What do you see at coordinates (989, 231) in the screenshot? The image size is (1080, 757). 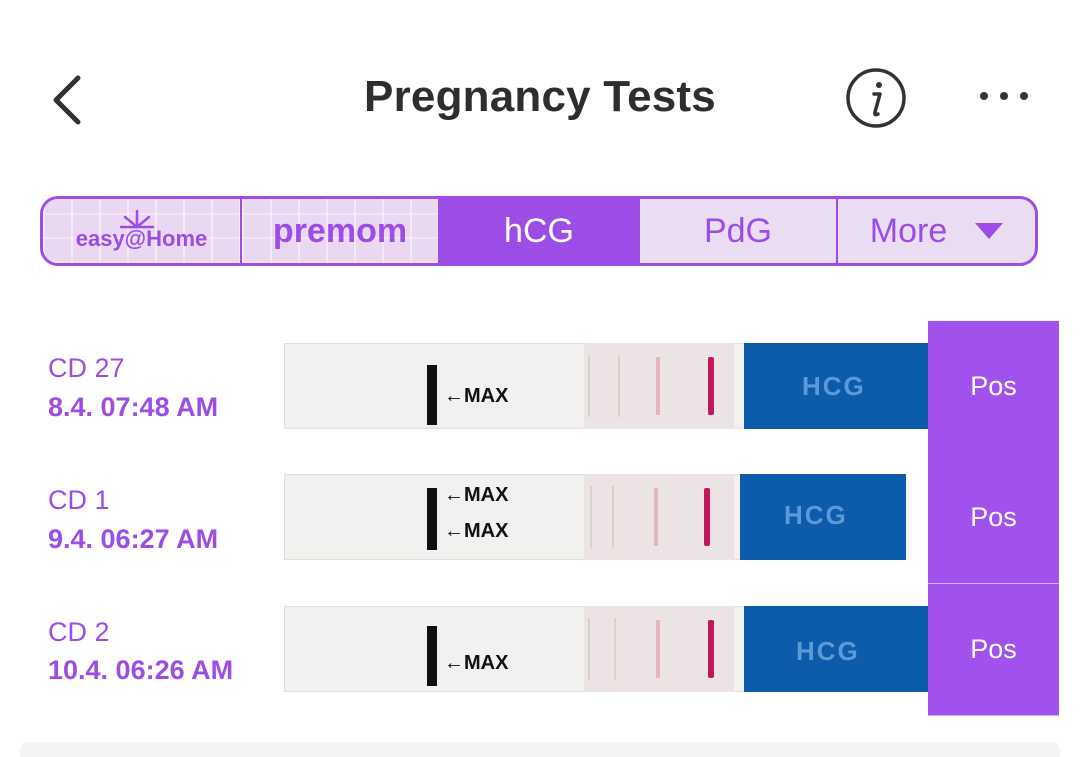 I see `caret-down-icon` at bounding box center [989, 231].